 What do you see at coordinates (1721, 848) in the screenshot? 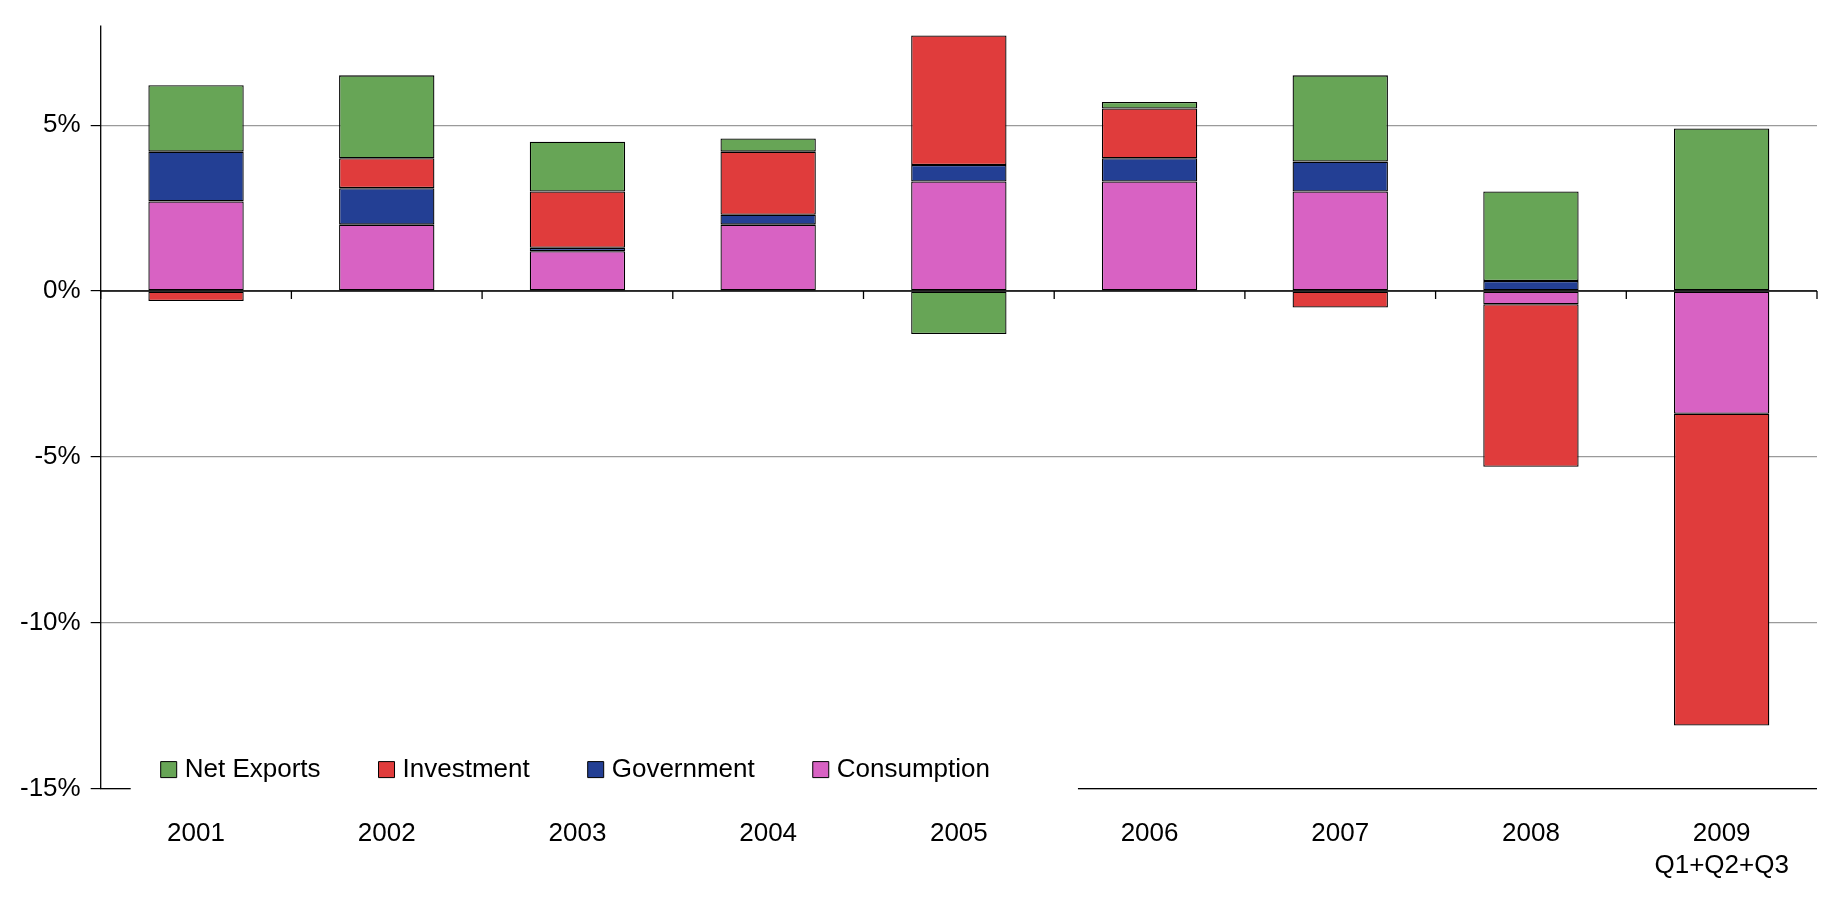
I see `x-tick-label: 2009 Q1+Q2+Q3` at bounding box center [1721, 848].